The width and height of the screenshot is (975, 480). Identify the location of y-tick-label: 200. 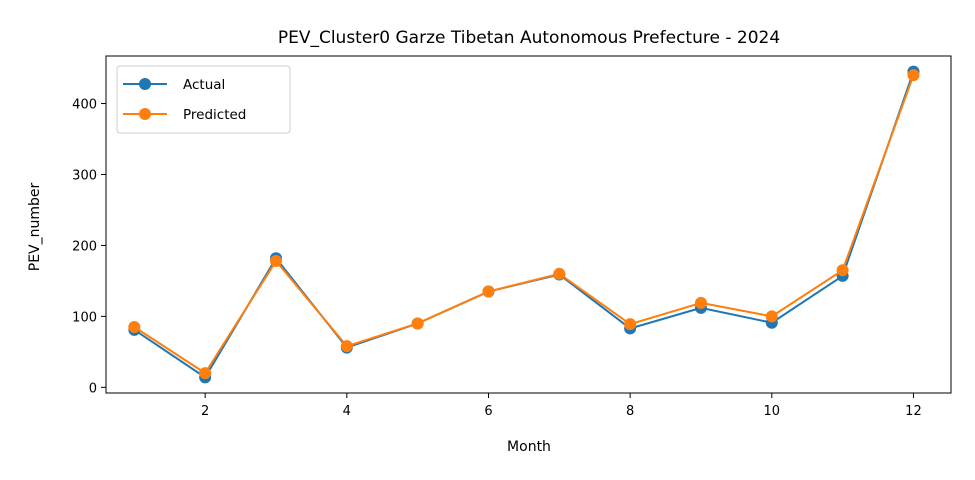
(84, 246).